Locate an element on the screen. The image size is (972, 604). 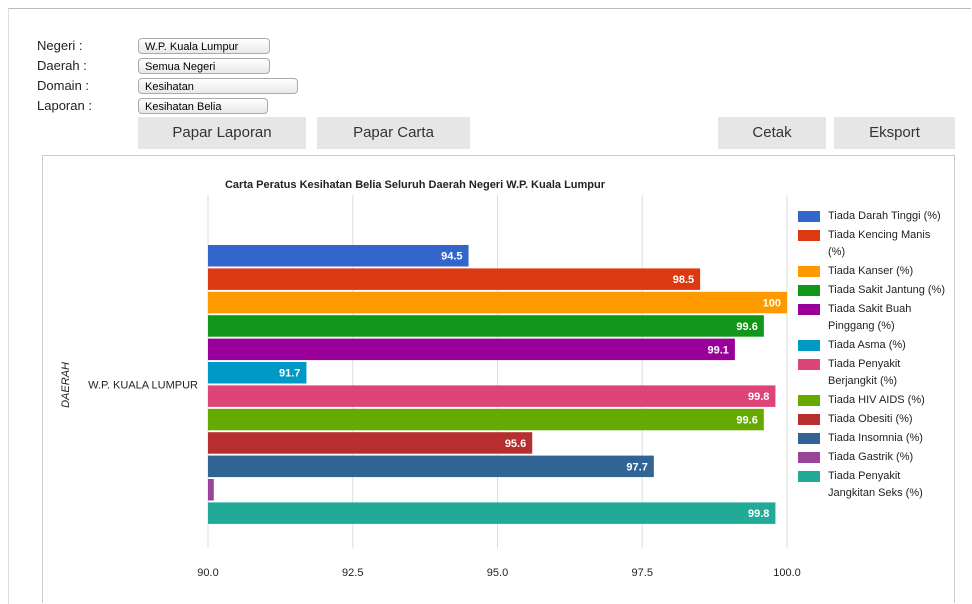
legend-item: Tiada HIV AIDS (%) is located at coordinates (873, 400).